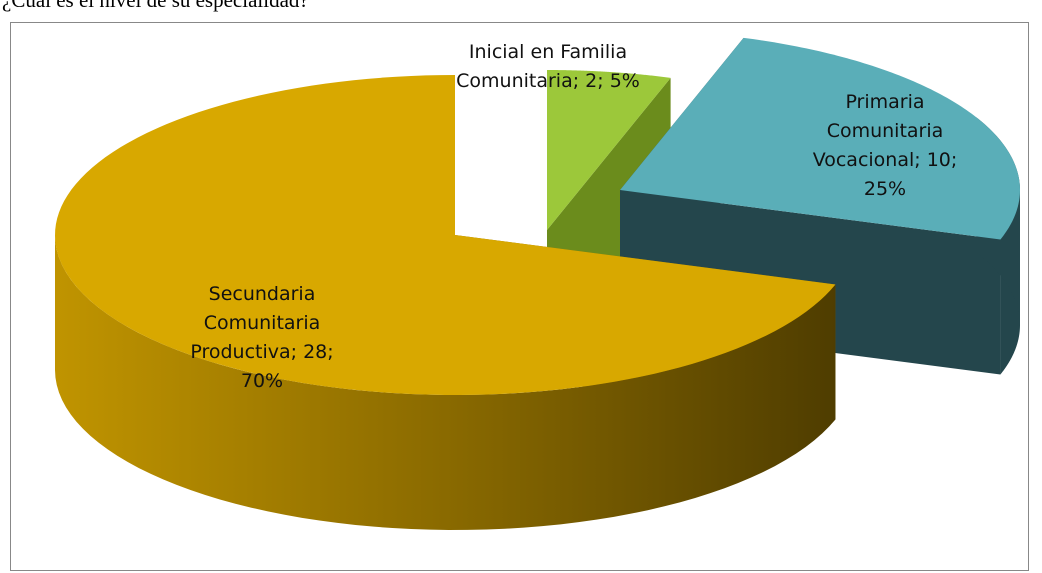  I want to click on chart-title: ¿Cuál es el nivel de su especialidad?, so click(155, 6).